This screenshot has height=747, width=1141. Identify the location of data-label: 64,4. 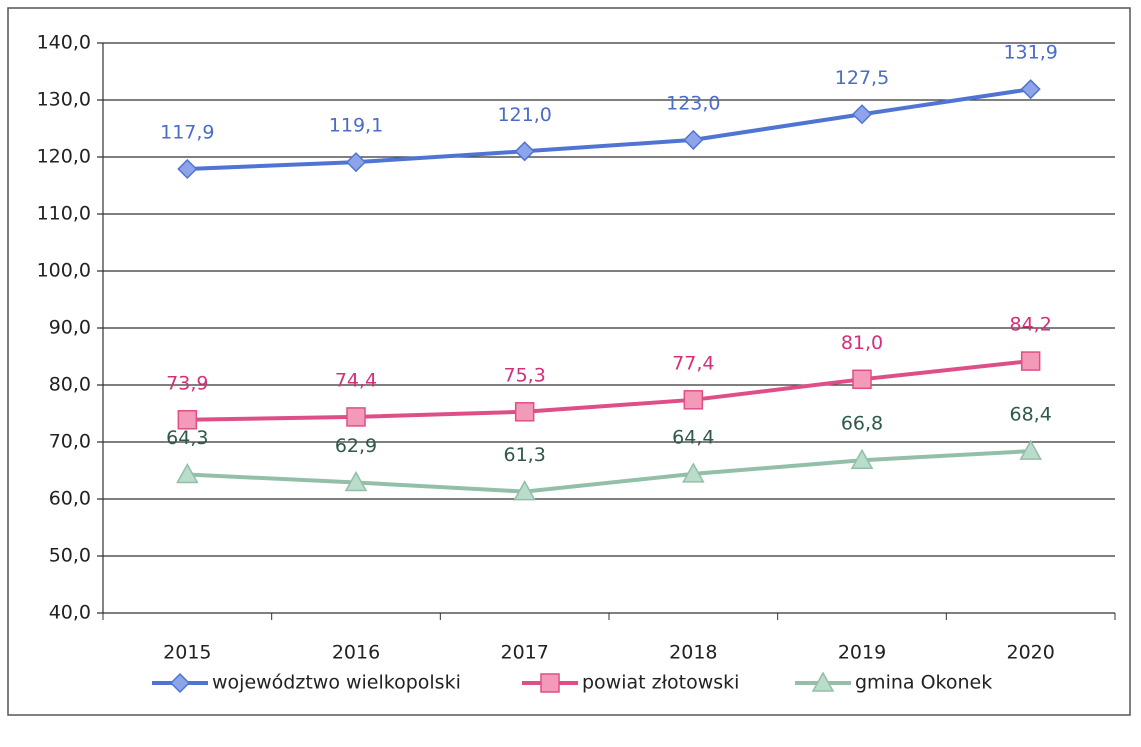
(693, 437).